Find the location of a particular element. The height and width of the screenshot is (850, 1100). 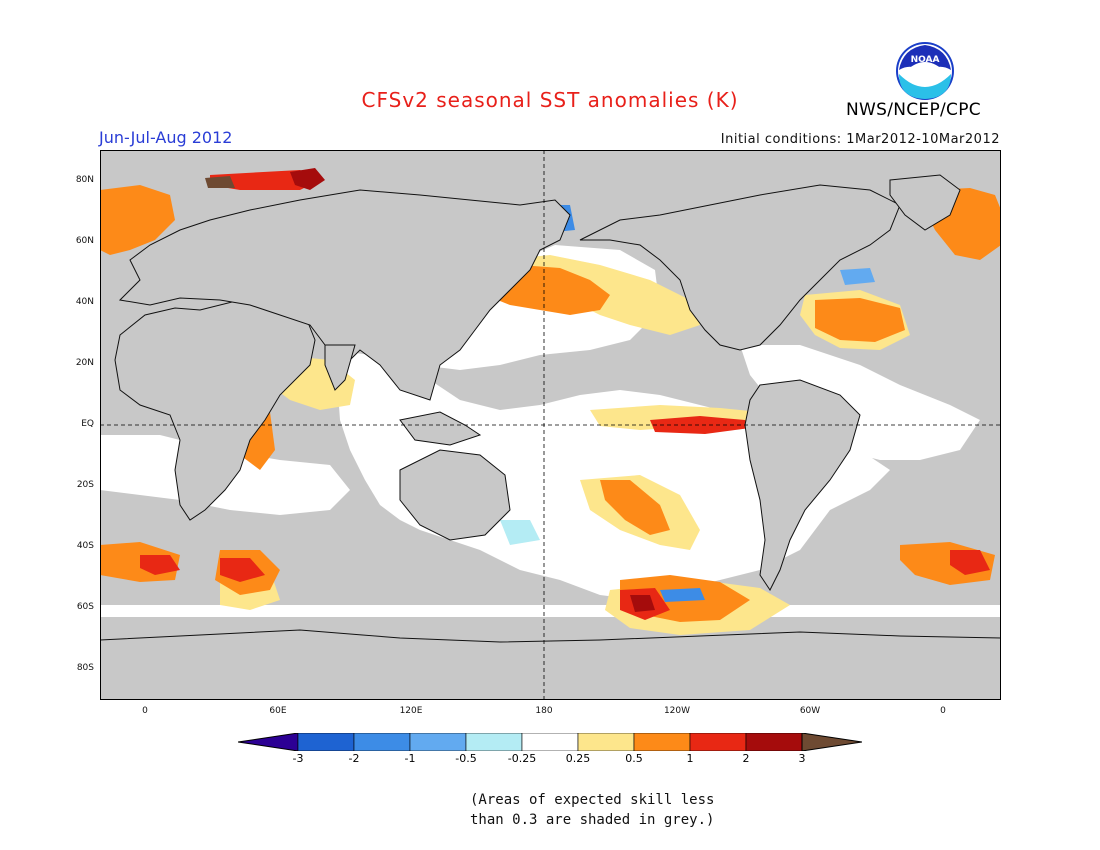

colorbar-tick-label: 1 is located at coordinates (690, 758).